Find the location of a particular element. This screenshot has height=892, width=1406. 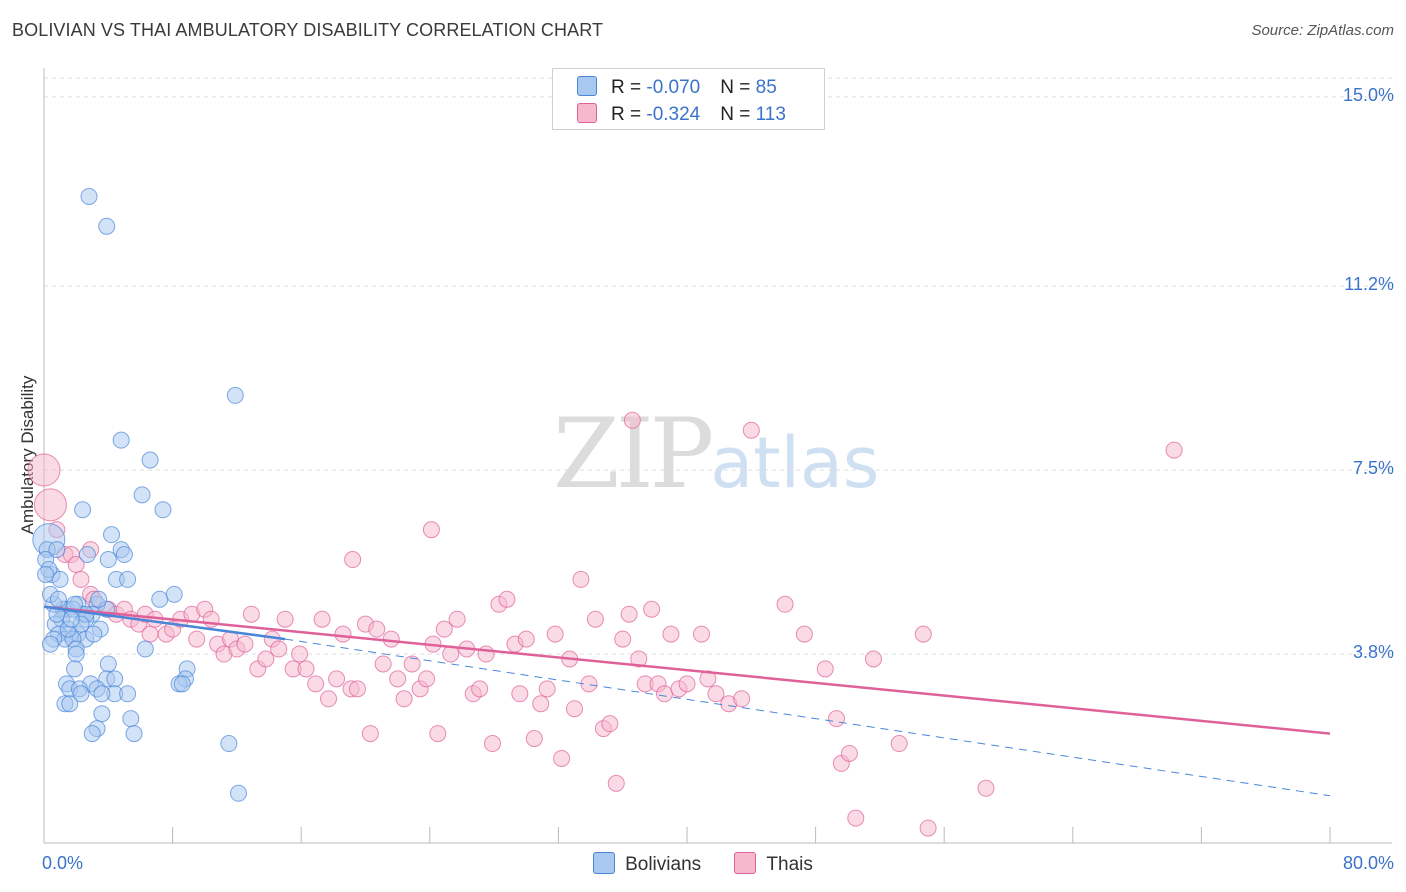

bolivian-points is located at coordinates (140, 494).